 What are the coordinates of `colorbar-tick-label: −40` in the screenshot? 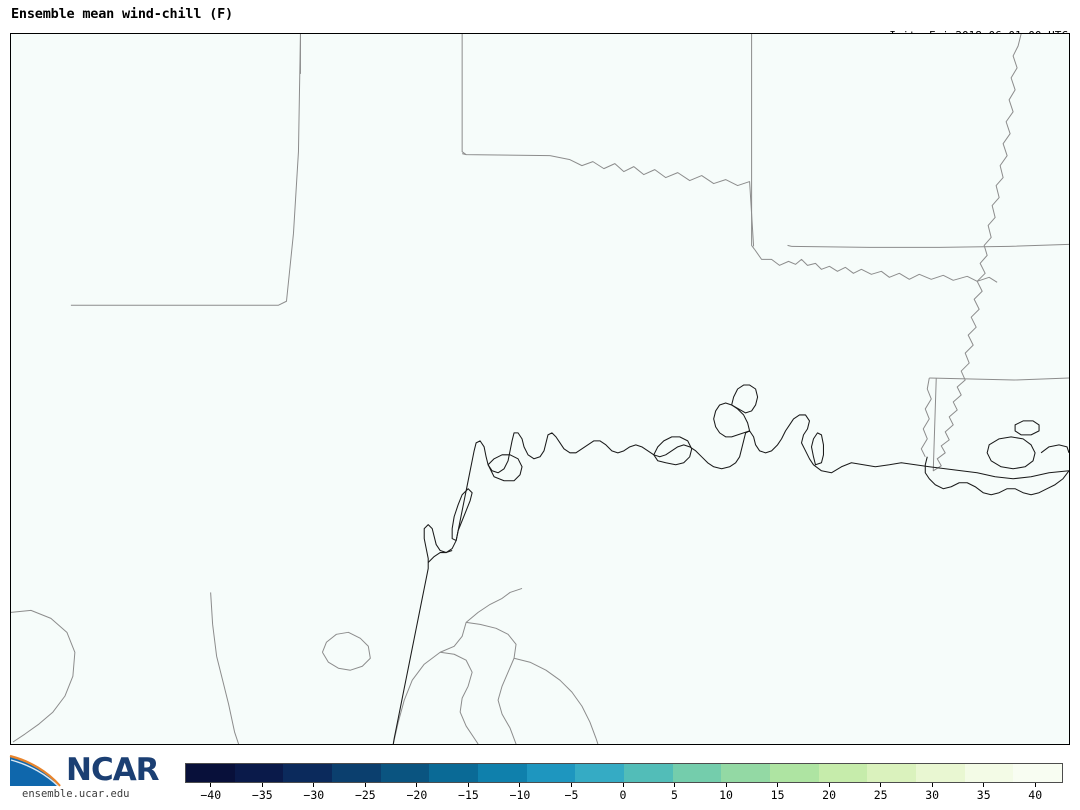 It's located at (211, 795).